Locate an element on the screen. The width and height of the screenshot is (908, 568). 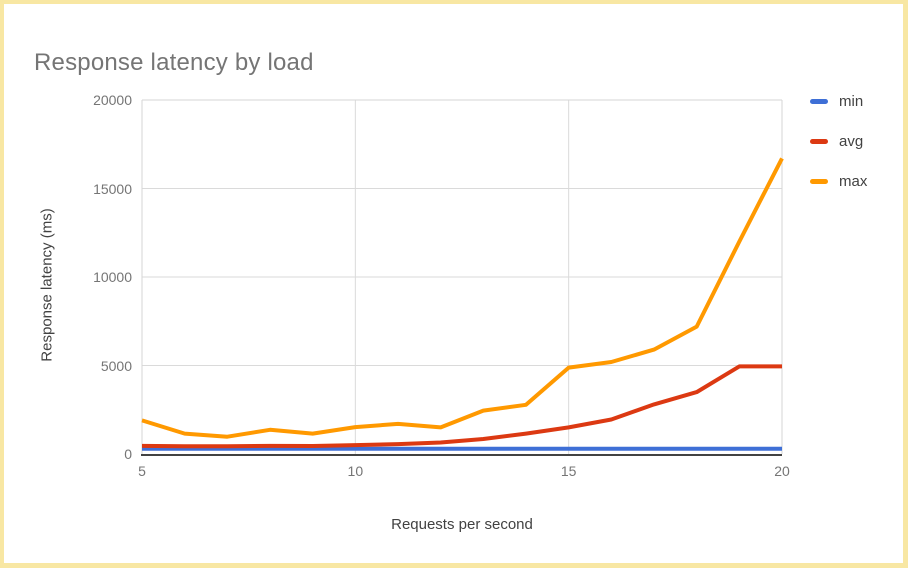
chart-legend: min avg max is located at coordinates (838, 148).